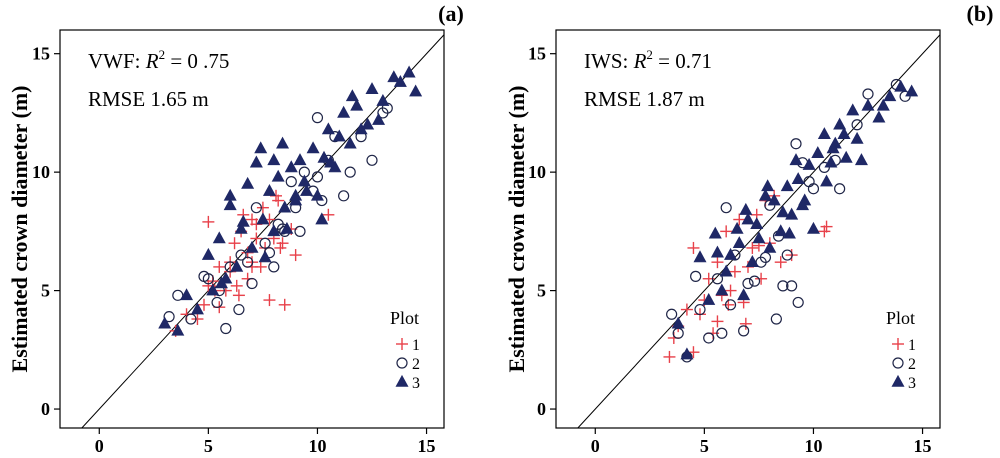  Describe the element at coordinates (158, 60) in the screenshot. I see `r2-annotation: VWF: R2 = 0 .75` at that location.